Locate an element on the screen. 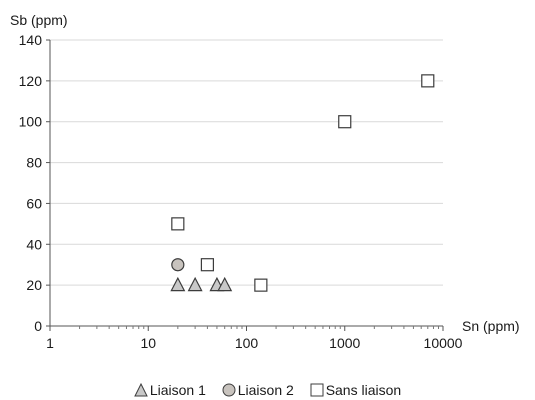  y-tick-label: 40 is located at coordinates (34, 244).